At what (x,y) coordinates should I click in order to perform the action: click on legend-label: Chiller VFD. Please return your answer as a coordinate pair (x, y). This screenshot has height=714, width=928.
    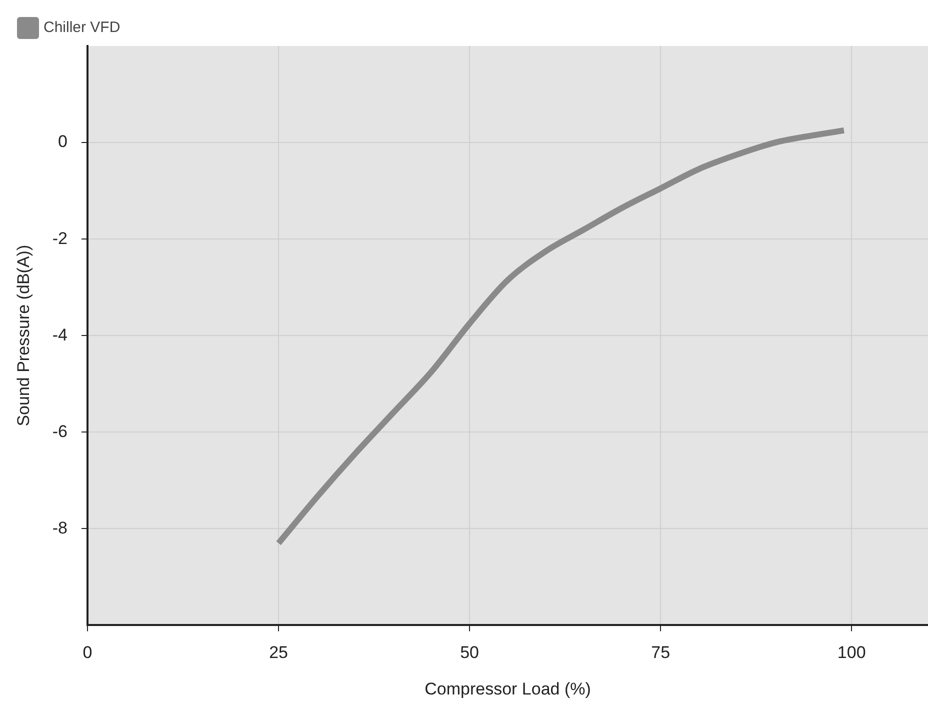
    Looking at the image, I should click on (82, 27).